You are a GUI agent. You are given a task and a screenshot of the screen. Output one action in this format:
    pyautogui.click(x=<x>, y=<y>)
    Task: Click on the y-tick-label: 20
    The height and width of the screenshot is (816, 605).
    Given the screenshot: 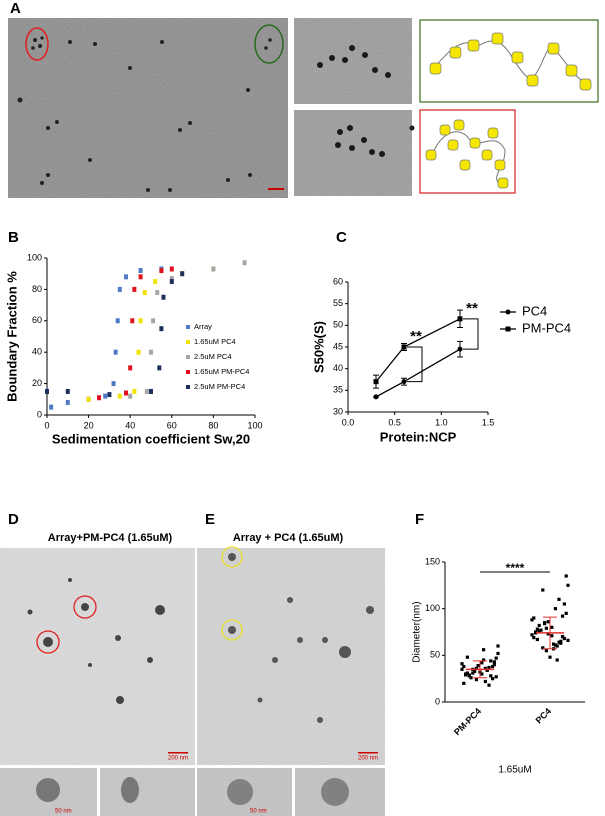 What is the action you would take?
    pyautogui.click(x=37, y=383)
    